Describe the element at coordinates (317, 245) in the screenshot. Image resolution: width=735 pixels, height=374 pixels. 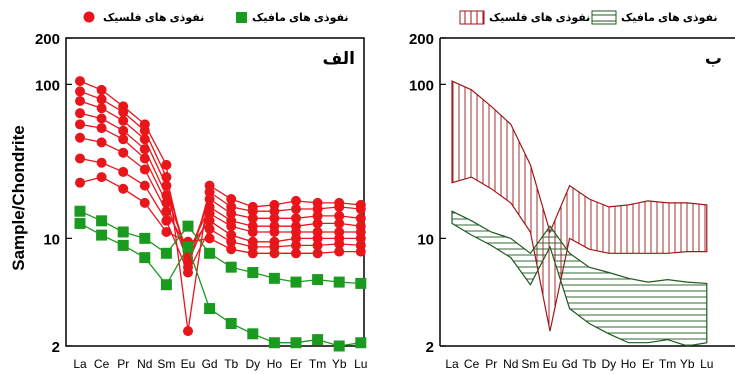
I see `data-point-felsic-6-tm` at that location.